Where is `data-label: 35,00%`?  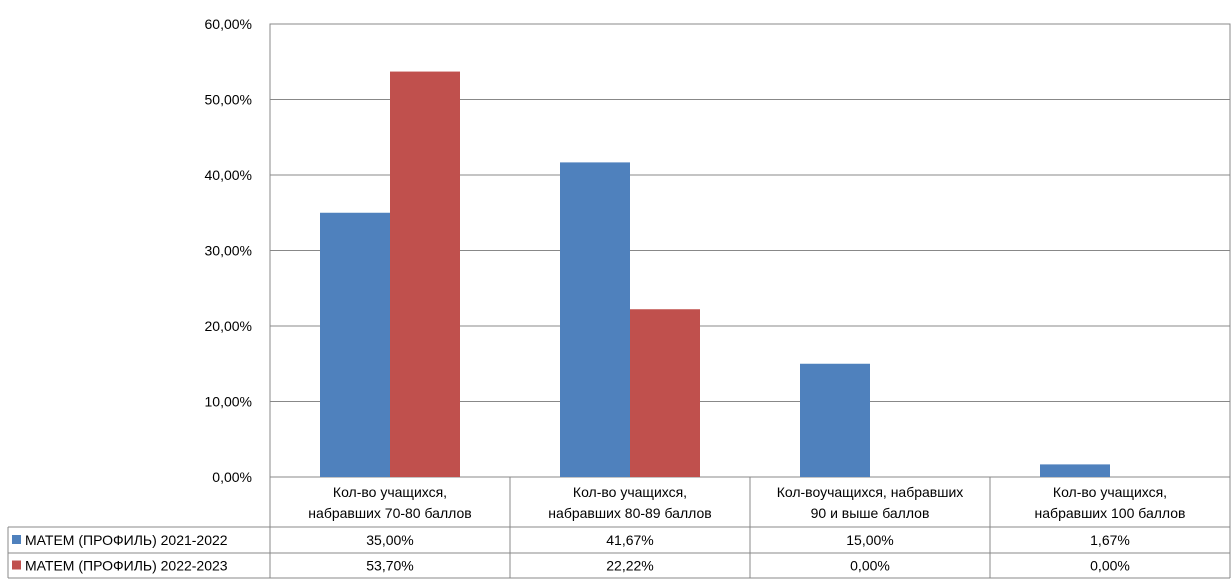
data-label: 35,00% is located at coordinates (389, 540).